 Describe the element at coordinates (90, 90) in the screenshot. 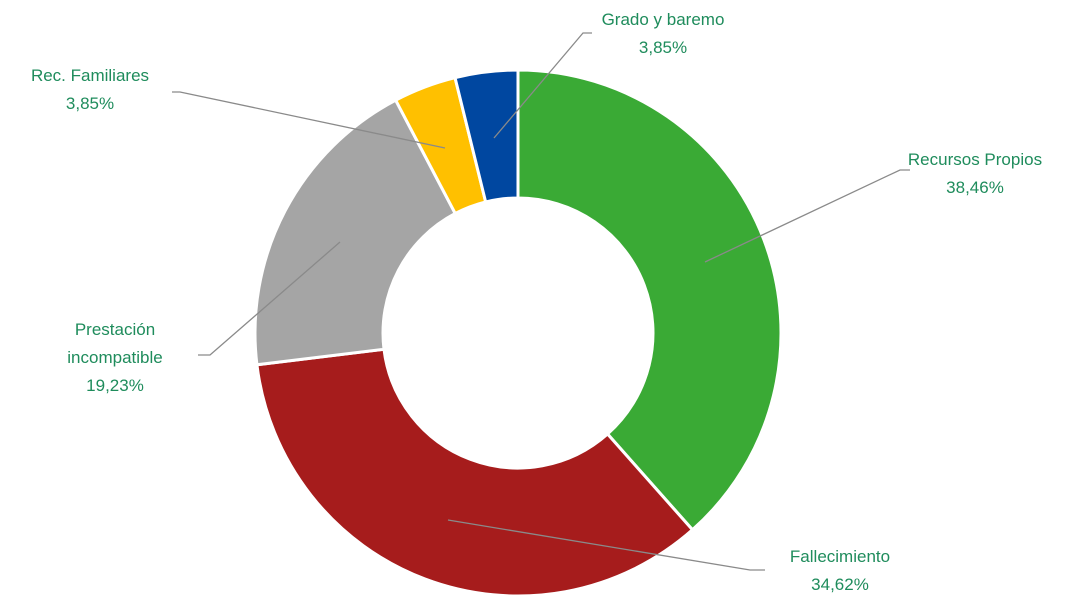

I see `data-label: Rec. Familiares 3,85%` at that location.